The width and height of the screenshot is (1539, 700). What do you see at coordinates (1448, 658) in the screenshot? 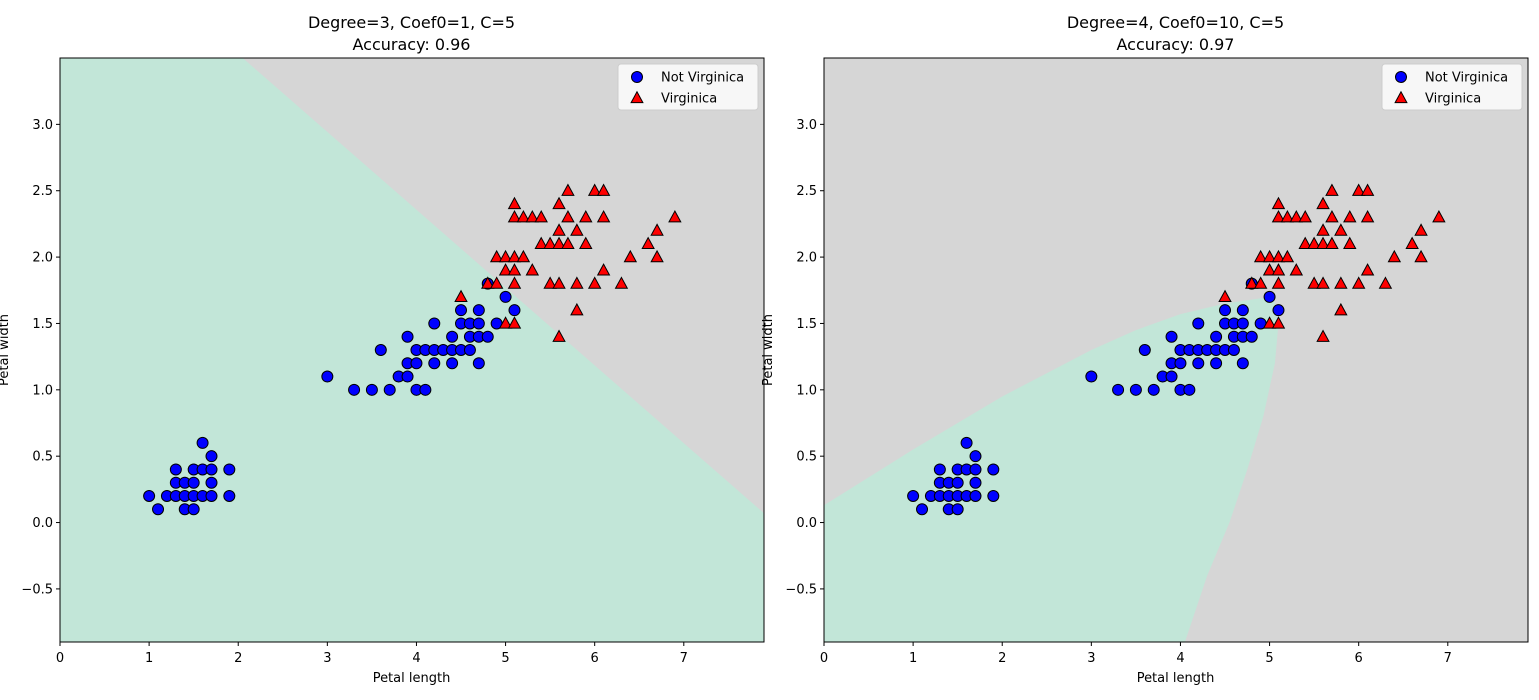
I see `x-tick-label: 7` at bounding box center [1448, 658].